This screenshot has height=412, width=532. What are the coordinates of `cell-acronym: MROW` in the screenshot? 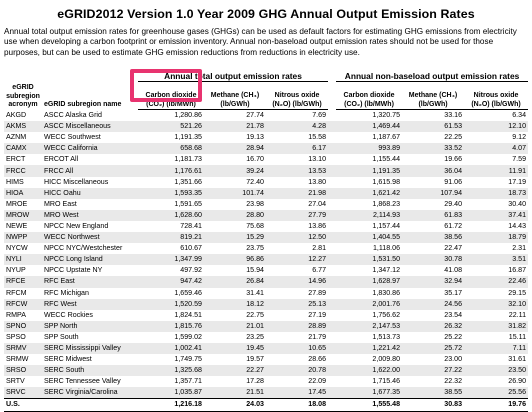 It's located at (23, 215).